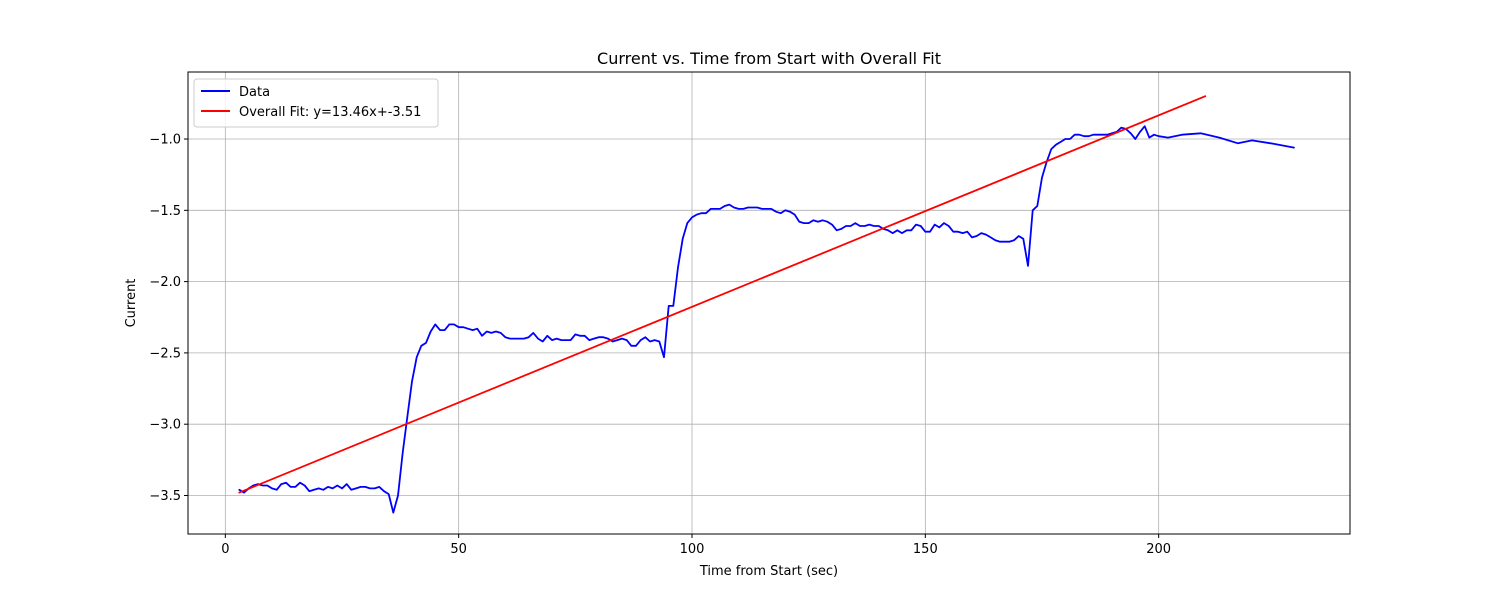  What do you see at coordinates (165, 353) in the screenshot?
I see `y-tick-label: −2.5` at bounding box center [165, 353].